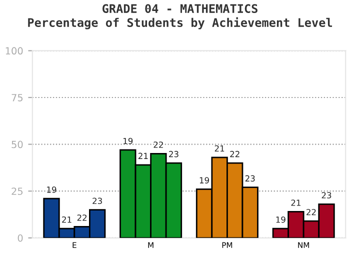  I want to click on y-tick-label: 75, so click(17, 98).